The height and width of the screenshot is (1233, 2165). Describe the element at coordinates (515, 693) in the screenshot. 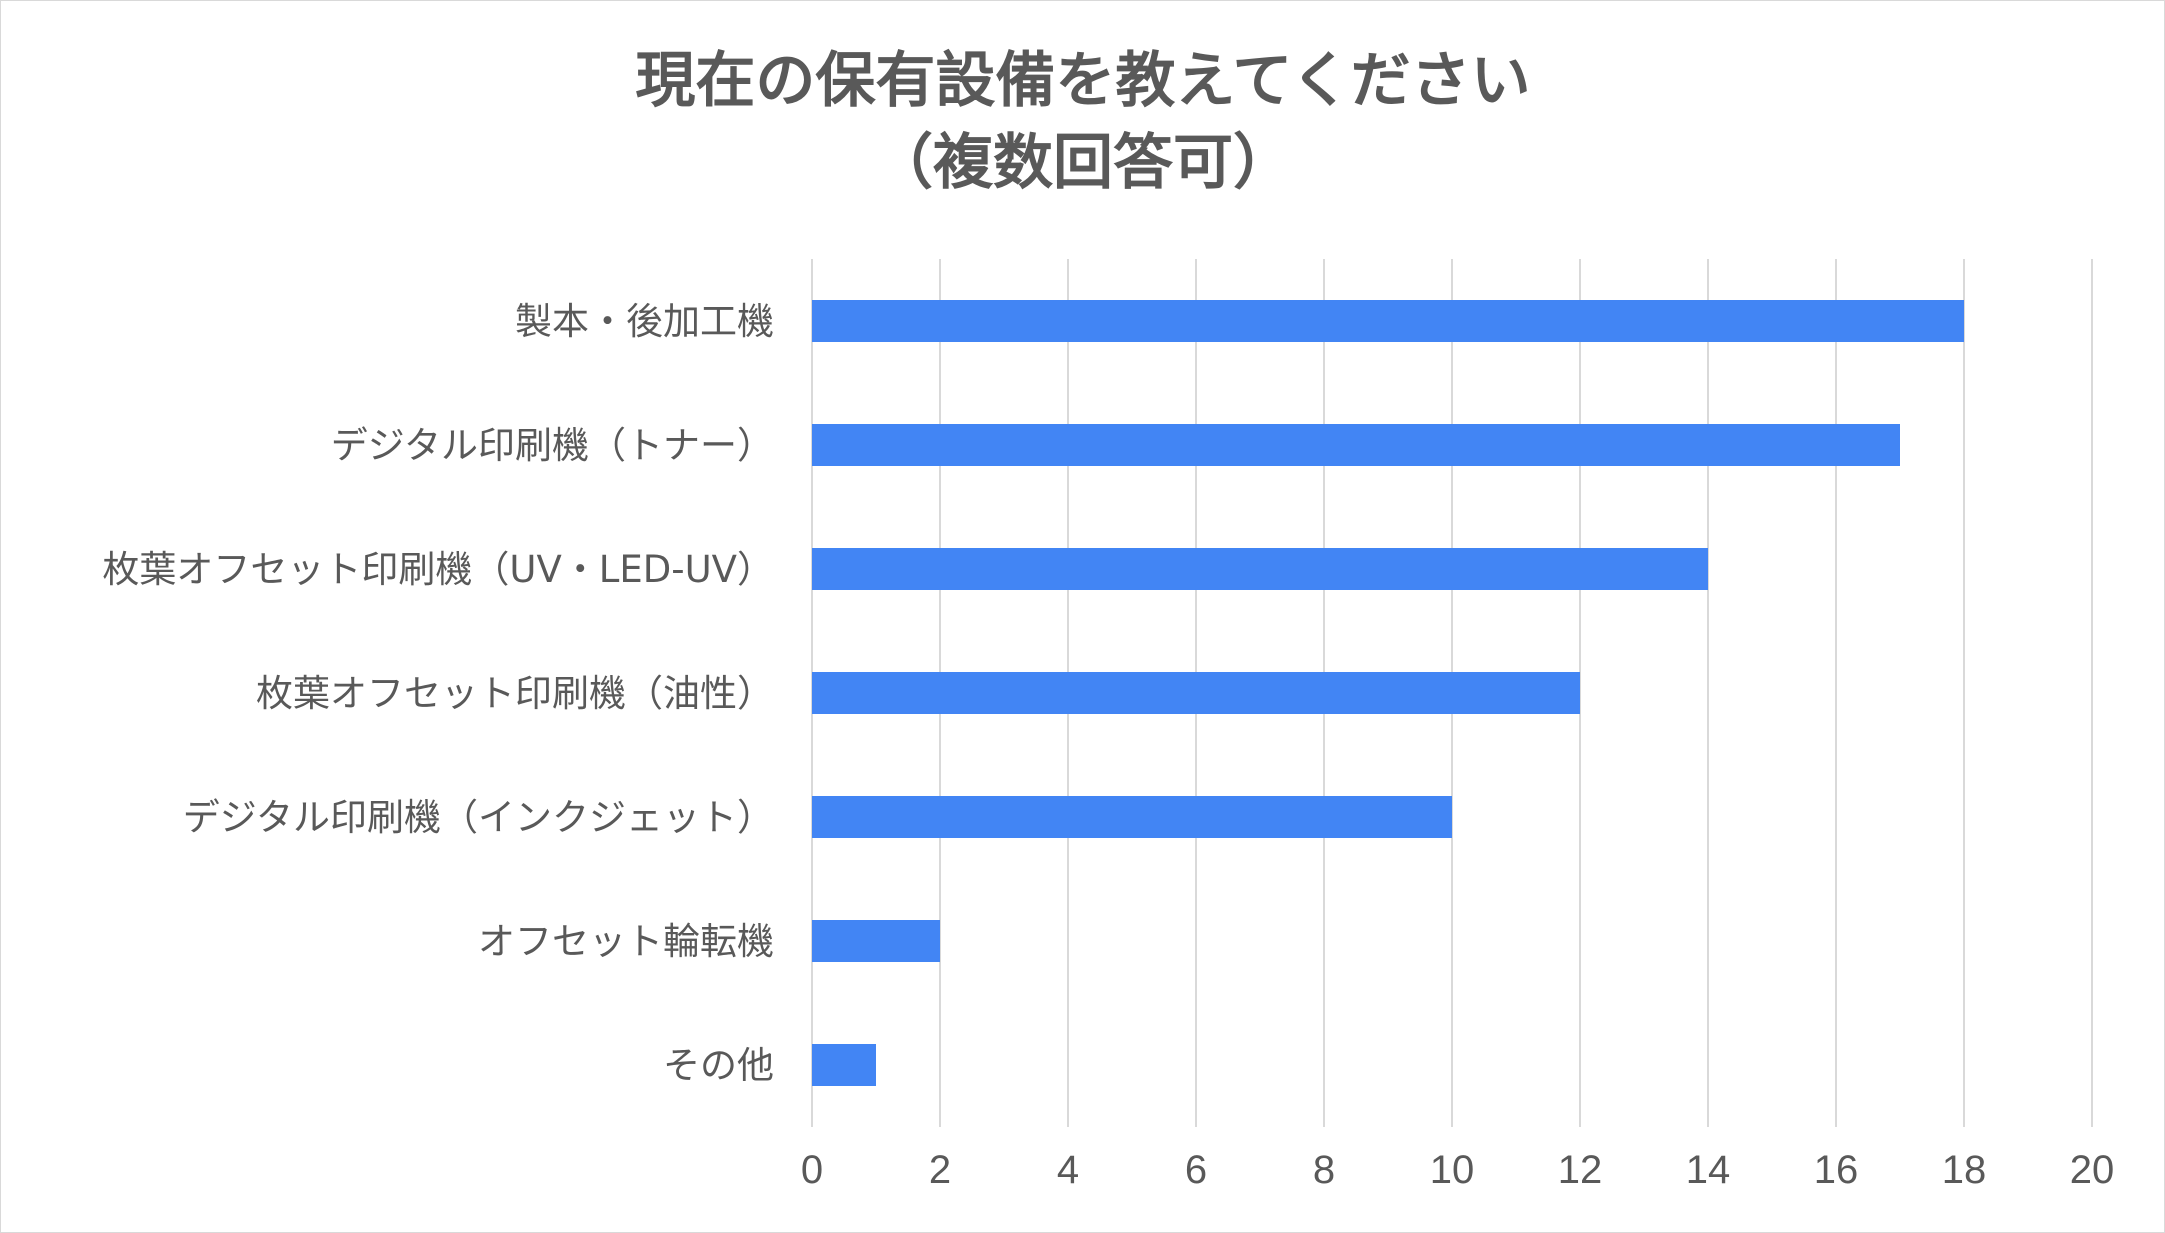

I see `category-label-3: 枚葉オフセット印刷機（油性）` at that location.